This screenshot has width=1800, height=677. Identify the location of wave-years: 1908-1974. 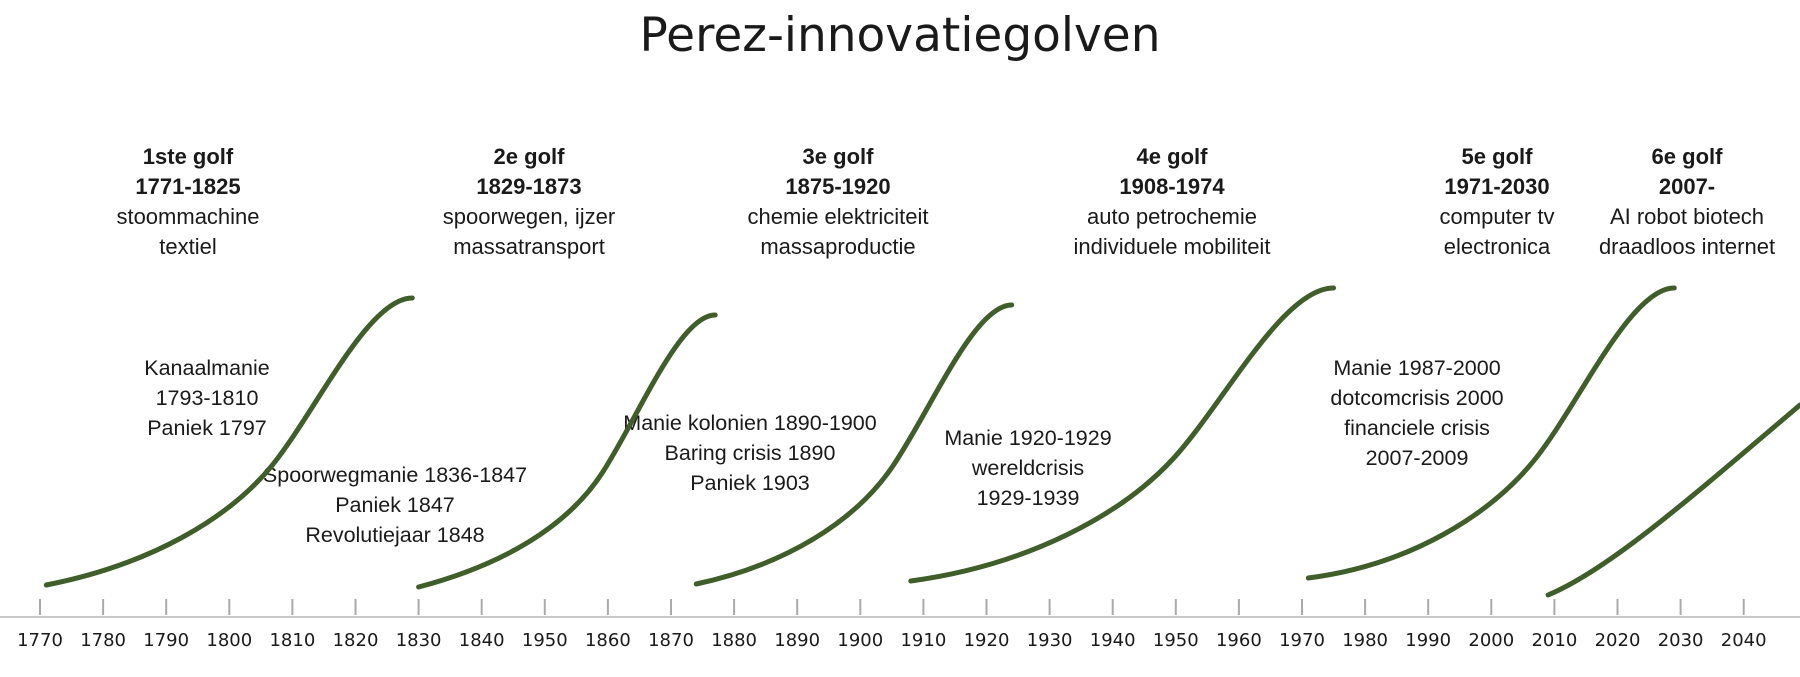
(1172, 186).